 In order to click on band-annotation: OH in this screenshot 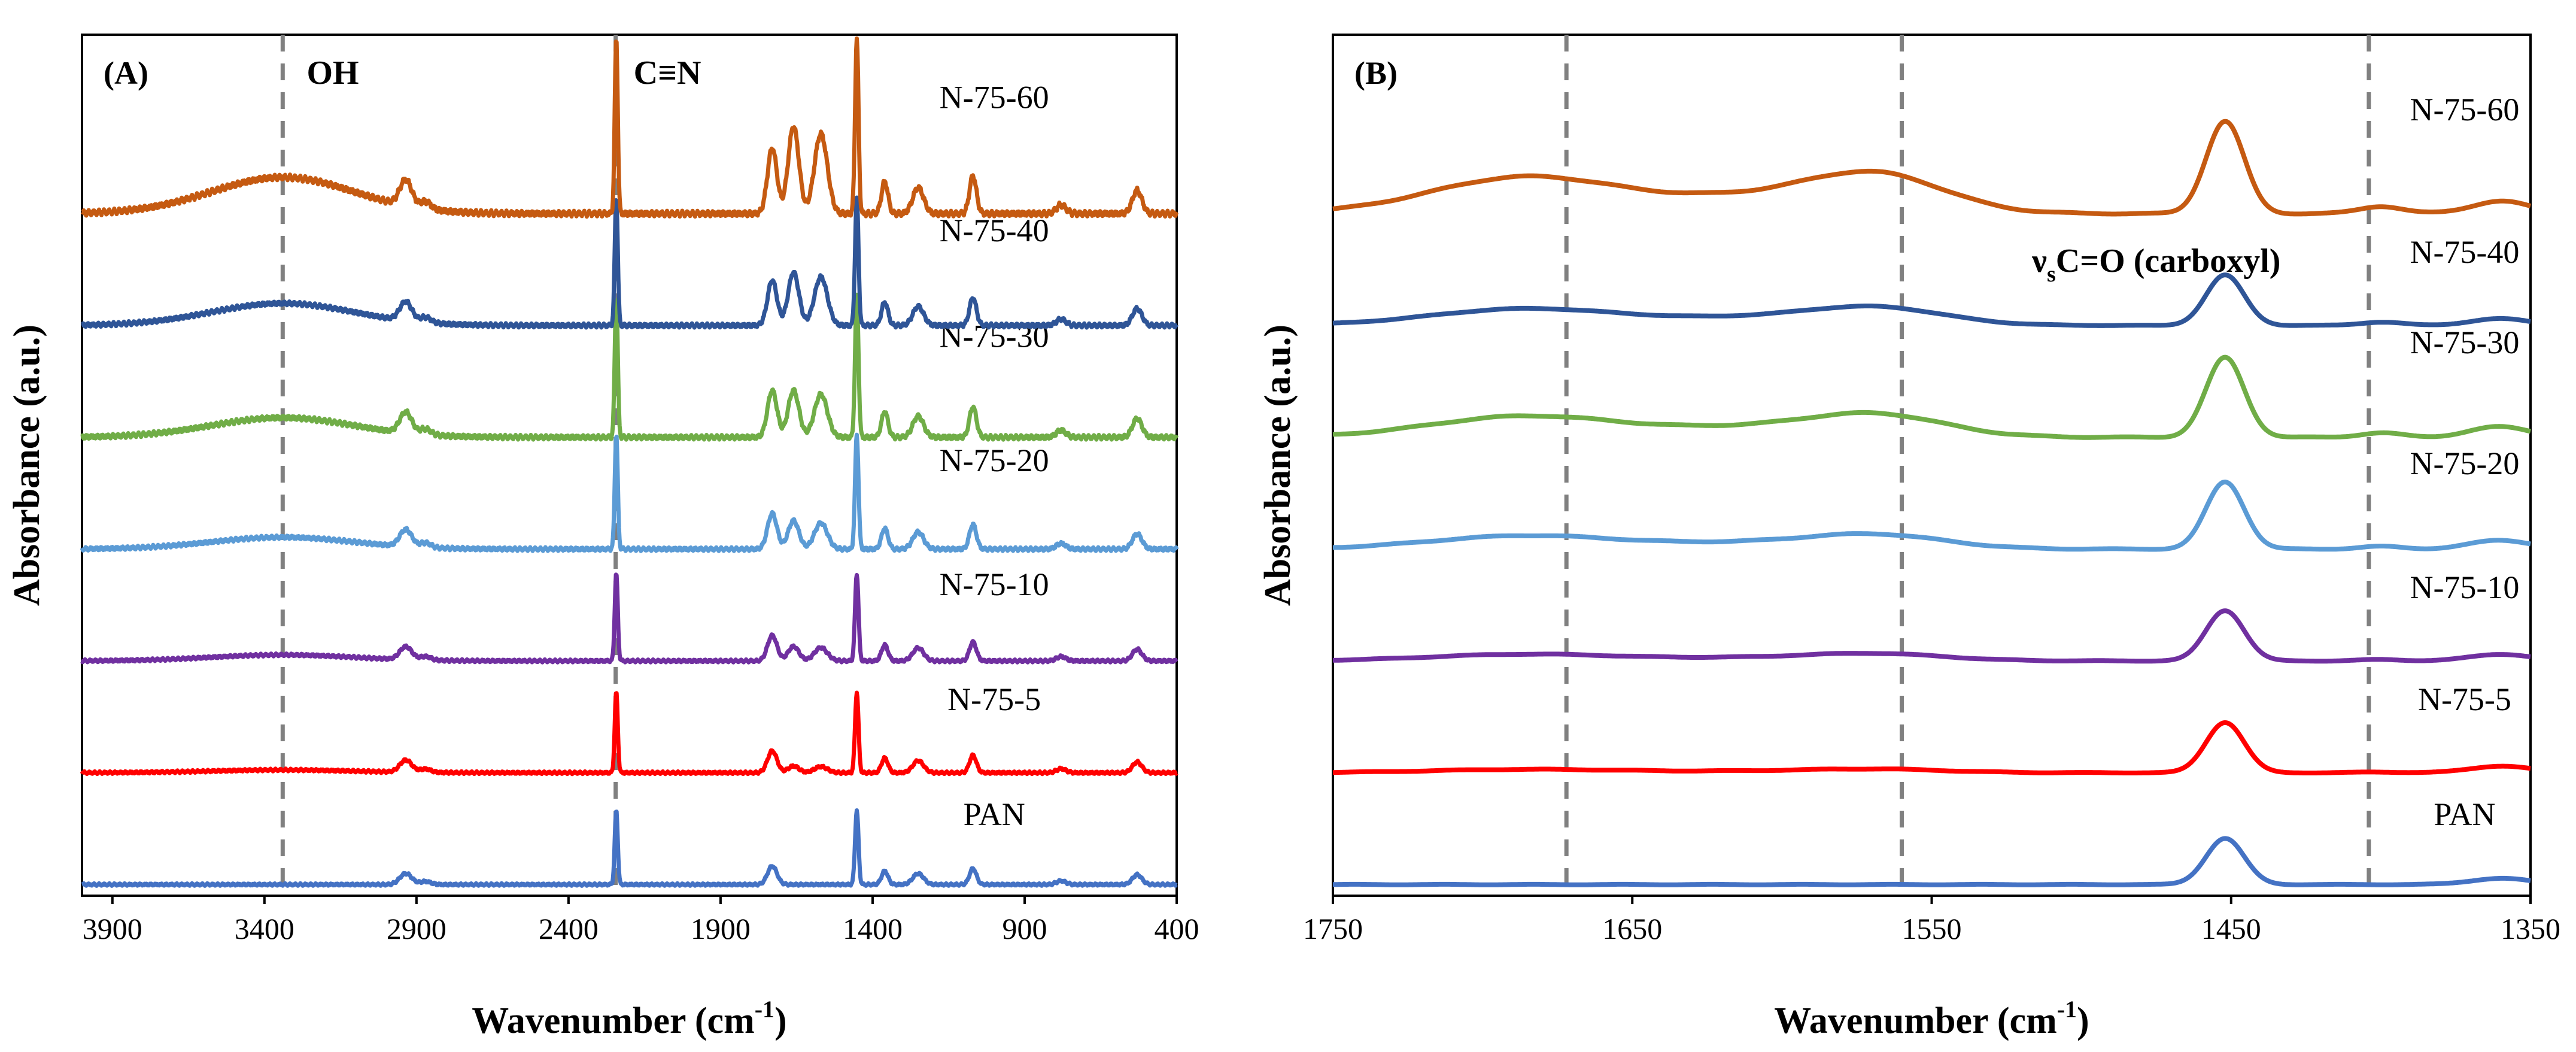, I will do `click(332, 73)`.